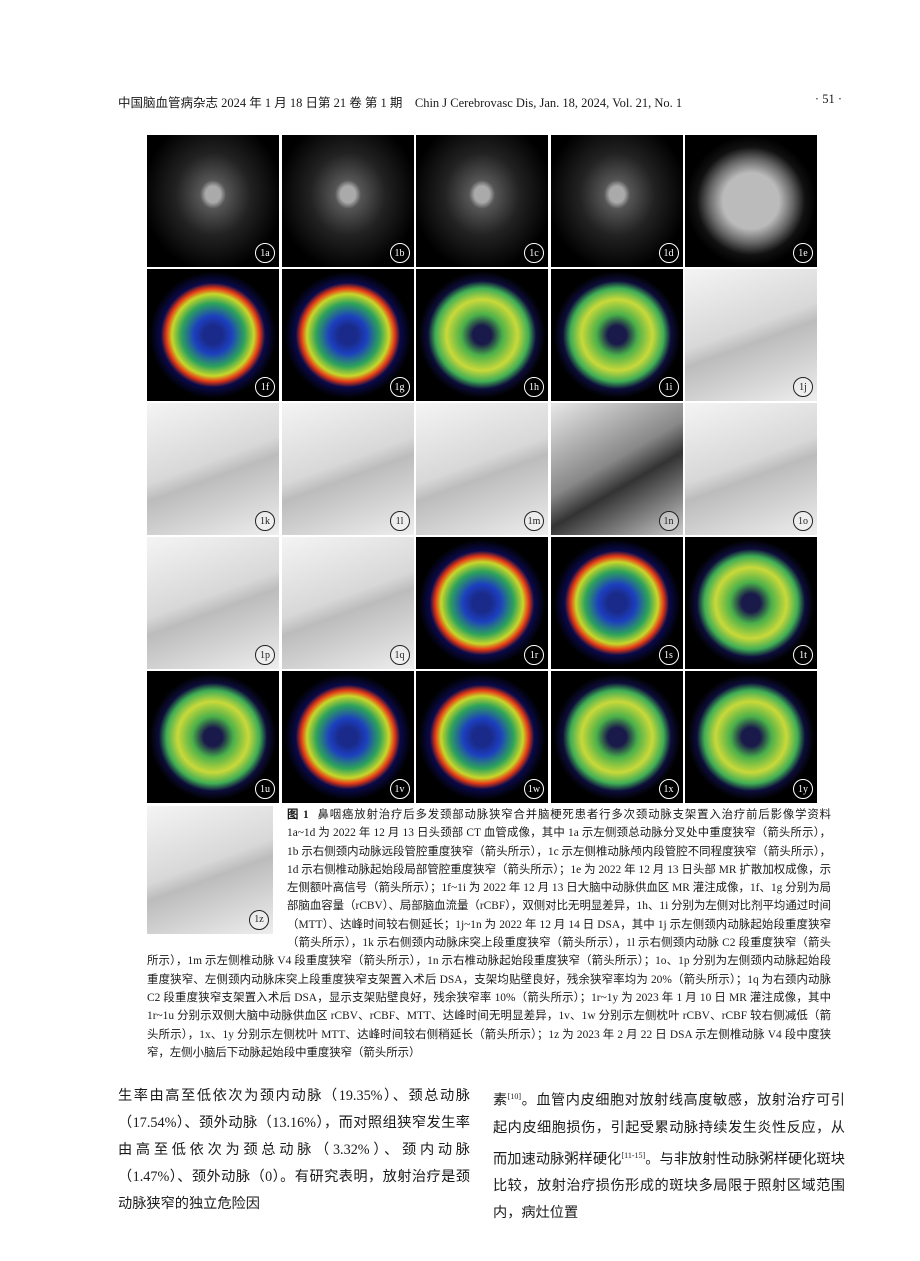 The image size is (920, 1261). What do you see at coordinates (616, 603) in the screenshot?
I see `image-panel: 1s` at bounding box center [616, 603].